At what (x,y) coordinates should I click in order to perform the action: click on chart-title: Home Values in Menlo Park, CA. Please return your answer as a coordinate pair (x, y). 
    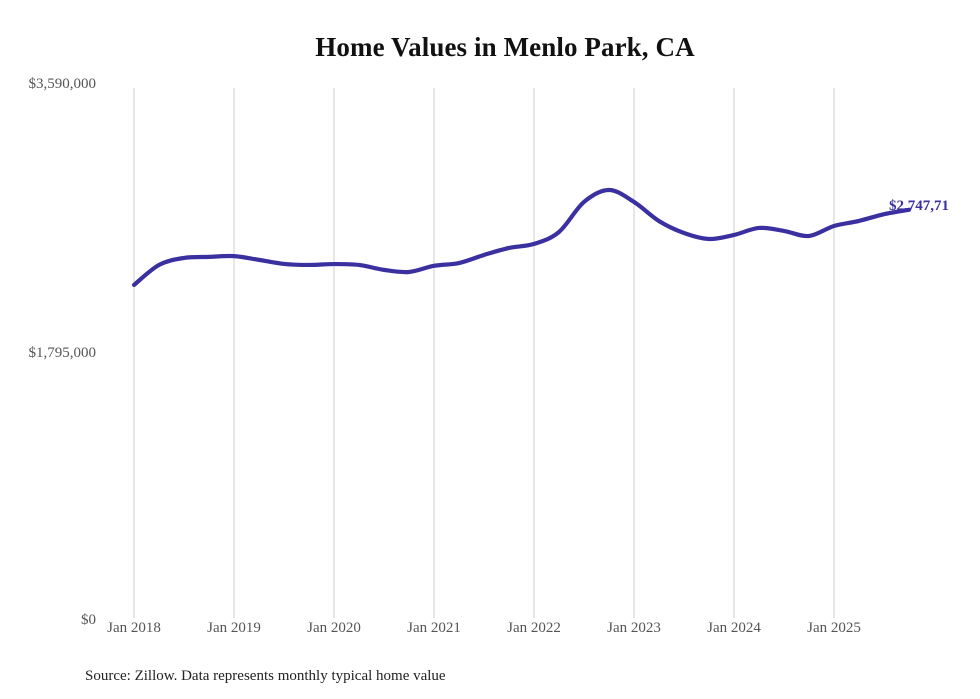
    Looking at the image, I should click on (505, 47).